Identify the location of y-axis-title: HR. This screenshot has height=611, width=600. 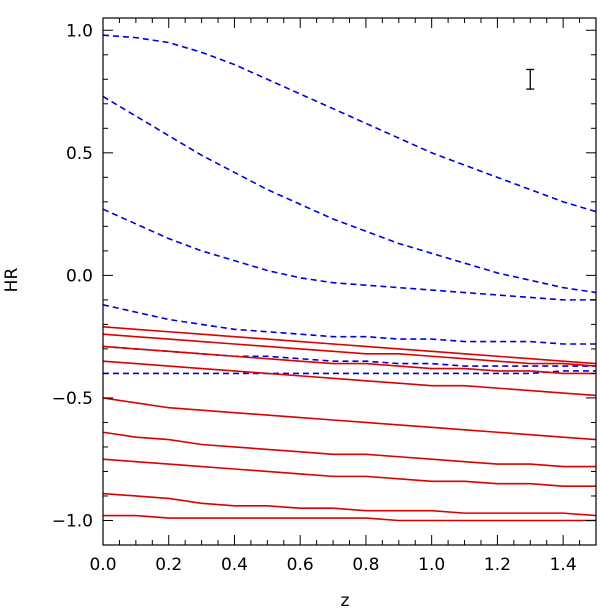
(12, 280).